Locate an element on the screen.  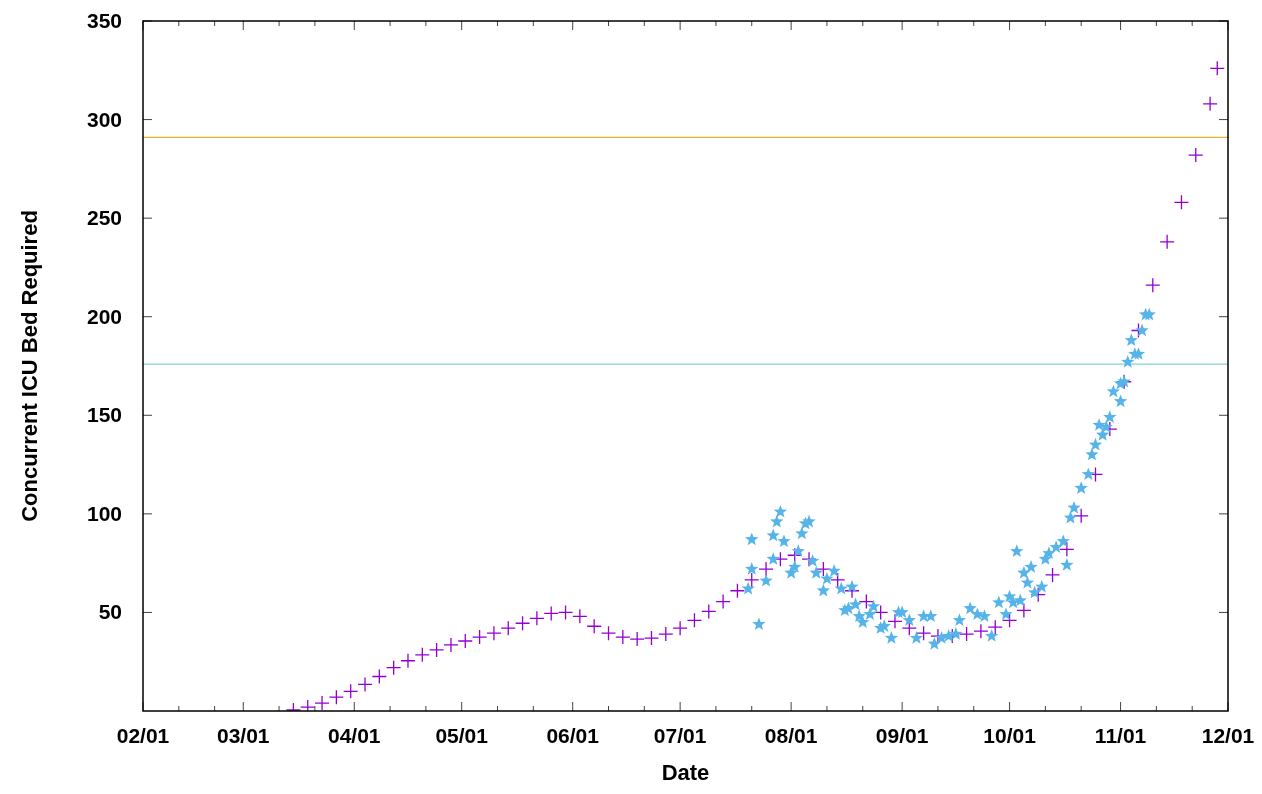
y-axis-title: Concurrent ICU Bed Required is located at coordinates (29, 366).